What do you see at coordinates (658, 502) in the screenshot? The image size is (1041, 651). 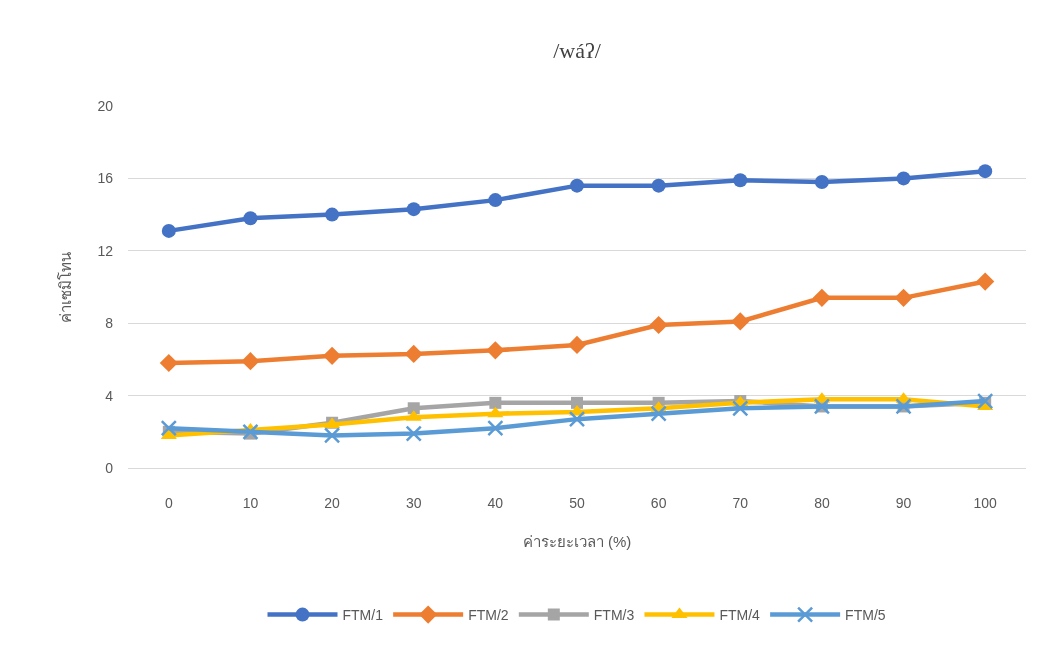 I see `x-tick-label: 60` at bounding box center [658, 502].